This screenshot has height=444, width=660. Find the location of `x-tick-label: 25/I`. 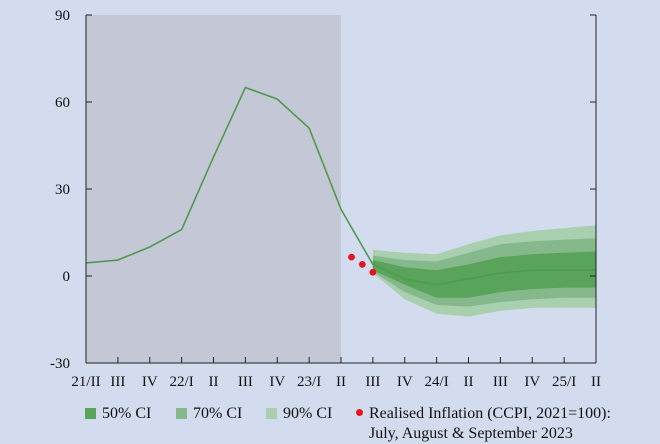

x-tick-label: 25/I is located at coordinates (564, 382).